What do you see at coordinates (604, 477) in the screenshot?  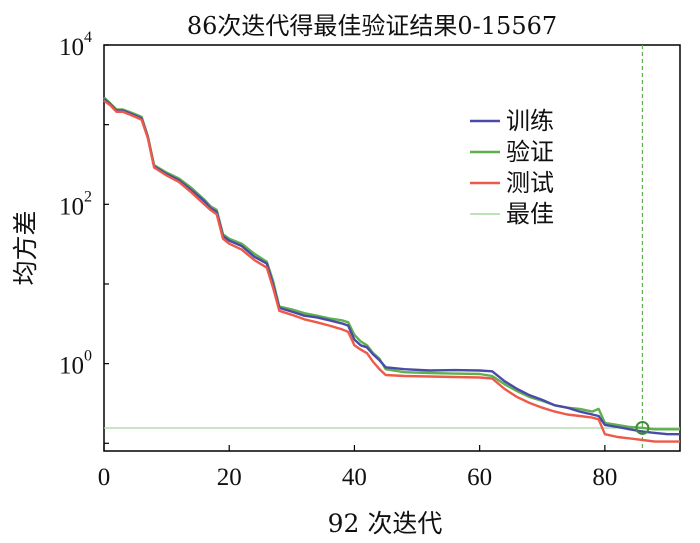 I see `x-tick-label: 80` at bounding box center [604, 477].